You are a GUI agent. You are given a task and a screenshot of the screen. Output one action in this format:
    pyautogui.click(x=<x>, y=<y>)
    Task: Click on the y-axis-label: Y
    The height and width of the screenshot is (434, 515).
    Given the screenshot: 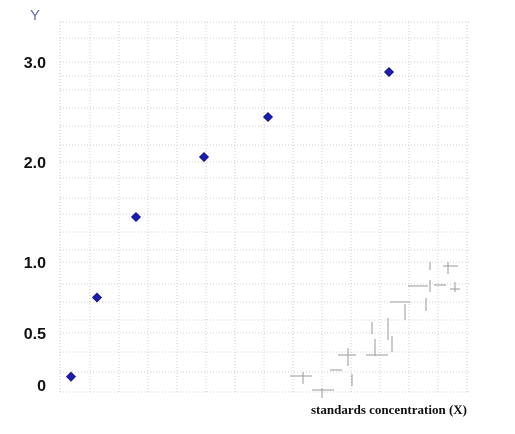 What is the action you would take?
    pyautogui.click(x=35, y=15)
    